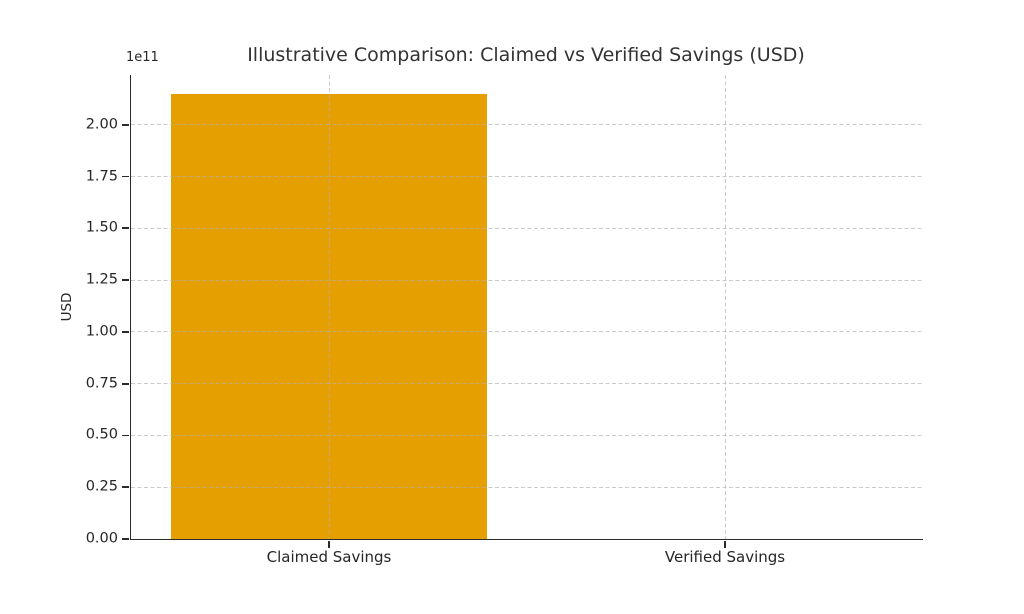  What do you see at coordinates (67, 307) in the screenshot?
I see `y-axis-label: USD` at bounding box center [67, 307].